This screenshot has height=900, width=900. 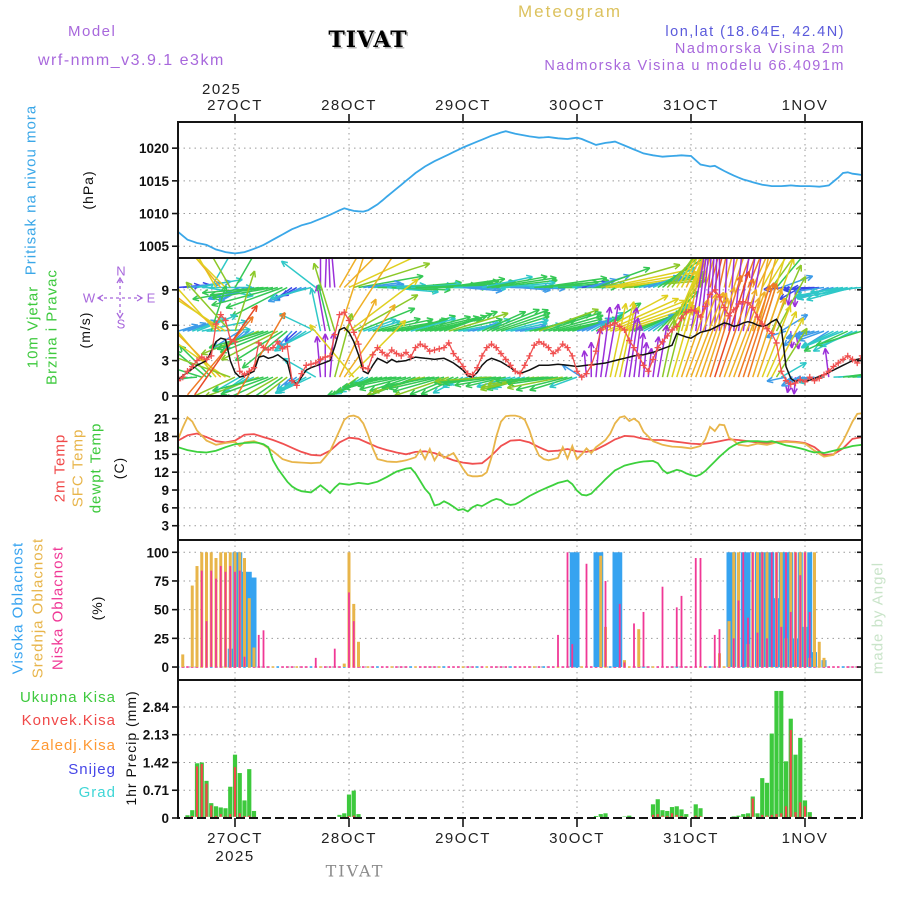 What do you see at coordinates (157, 552) in the screenshot?
I see `y-tick-label: 100` at bounding box center [157, 552].